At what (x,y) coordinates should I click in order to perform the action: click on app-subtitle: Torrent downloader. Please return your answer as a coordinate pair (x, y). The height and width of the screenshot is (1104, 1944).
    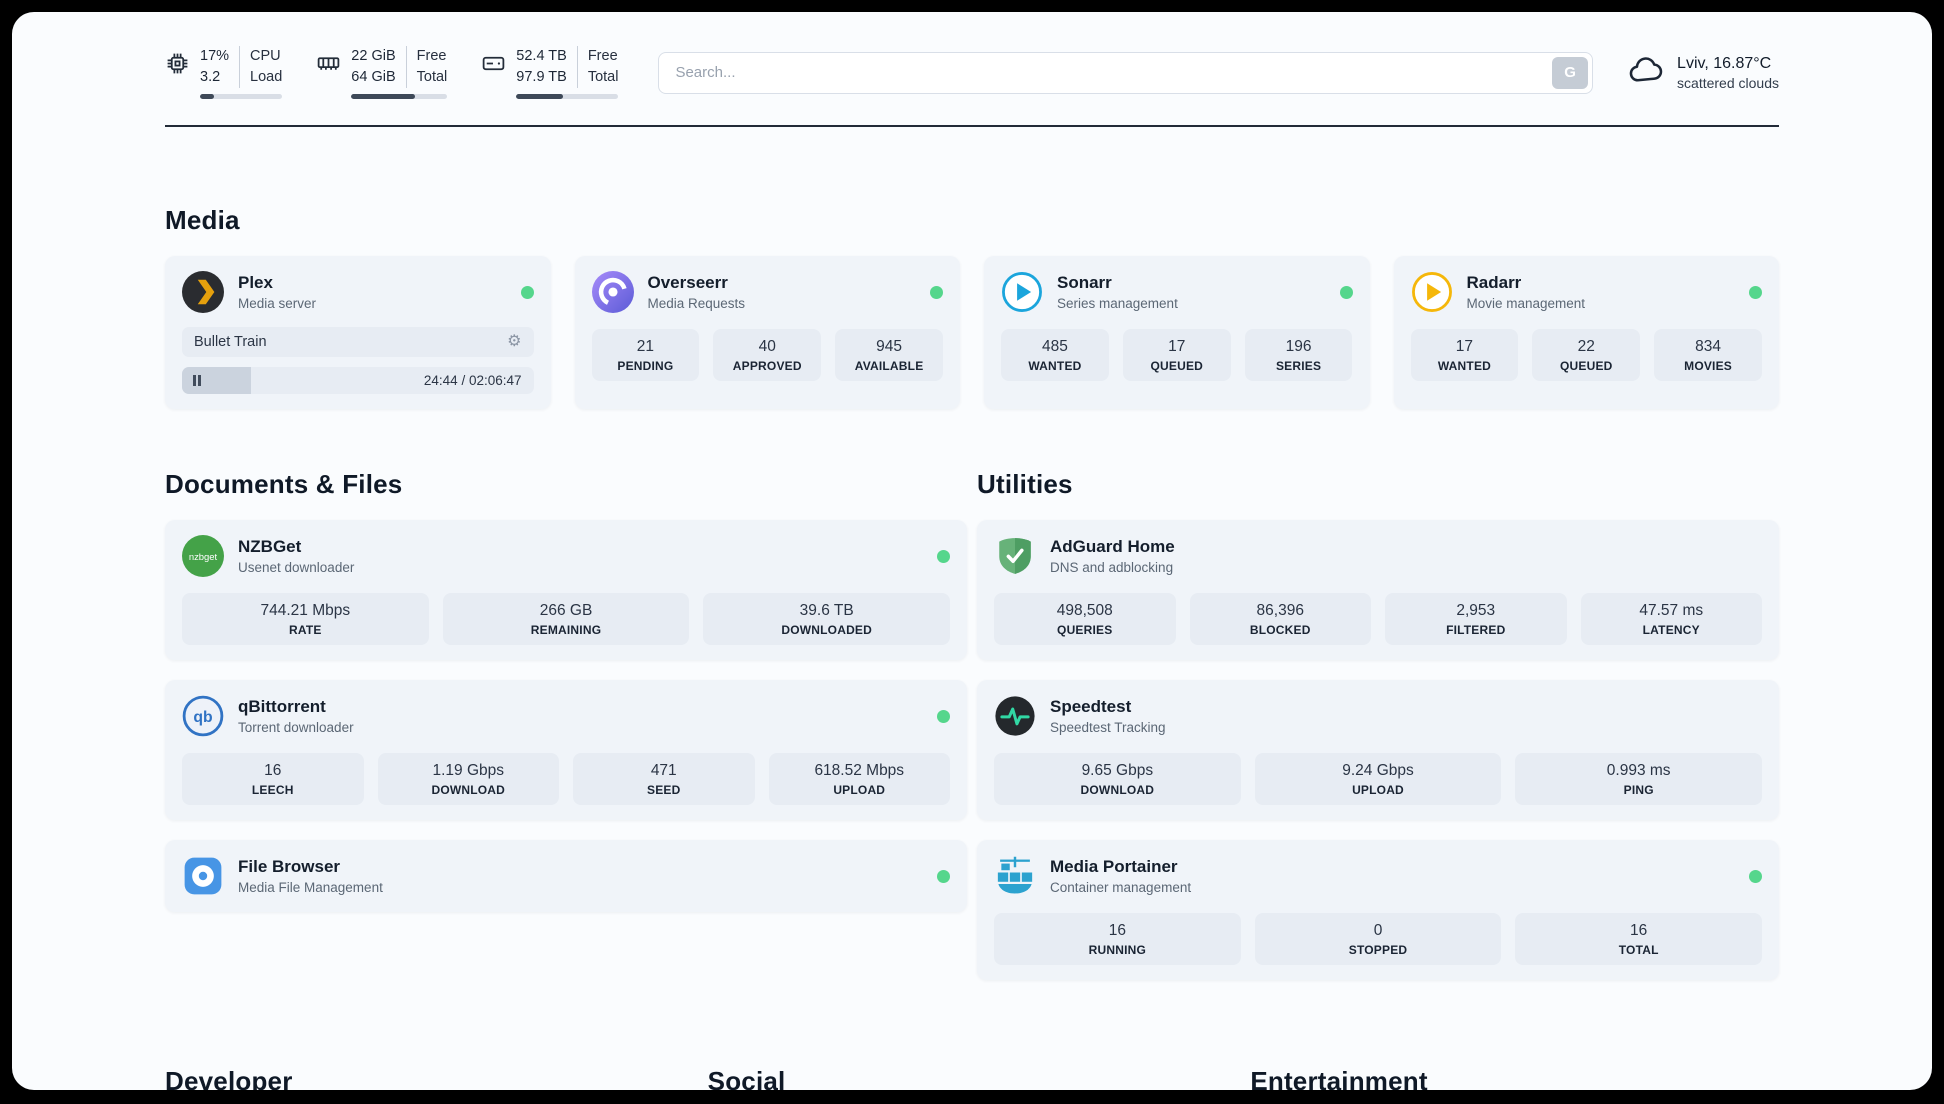
    Looking at the image, I should click on (296, 728).